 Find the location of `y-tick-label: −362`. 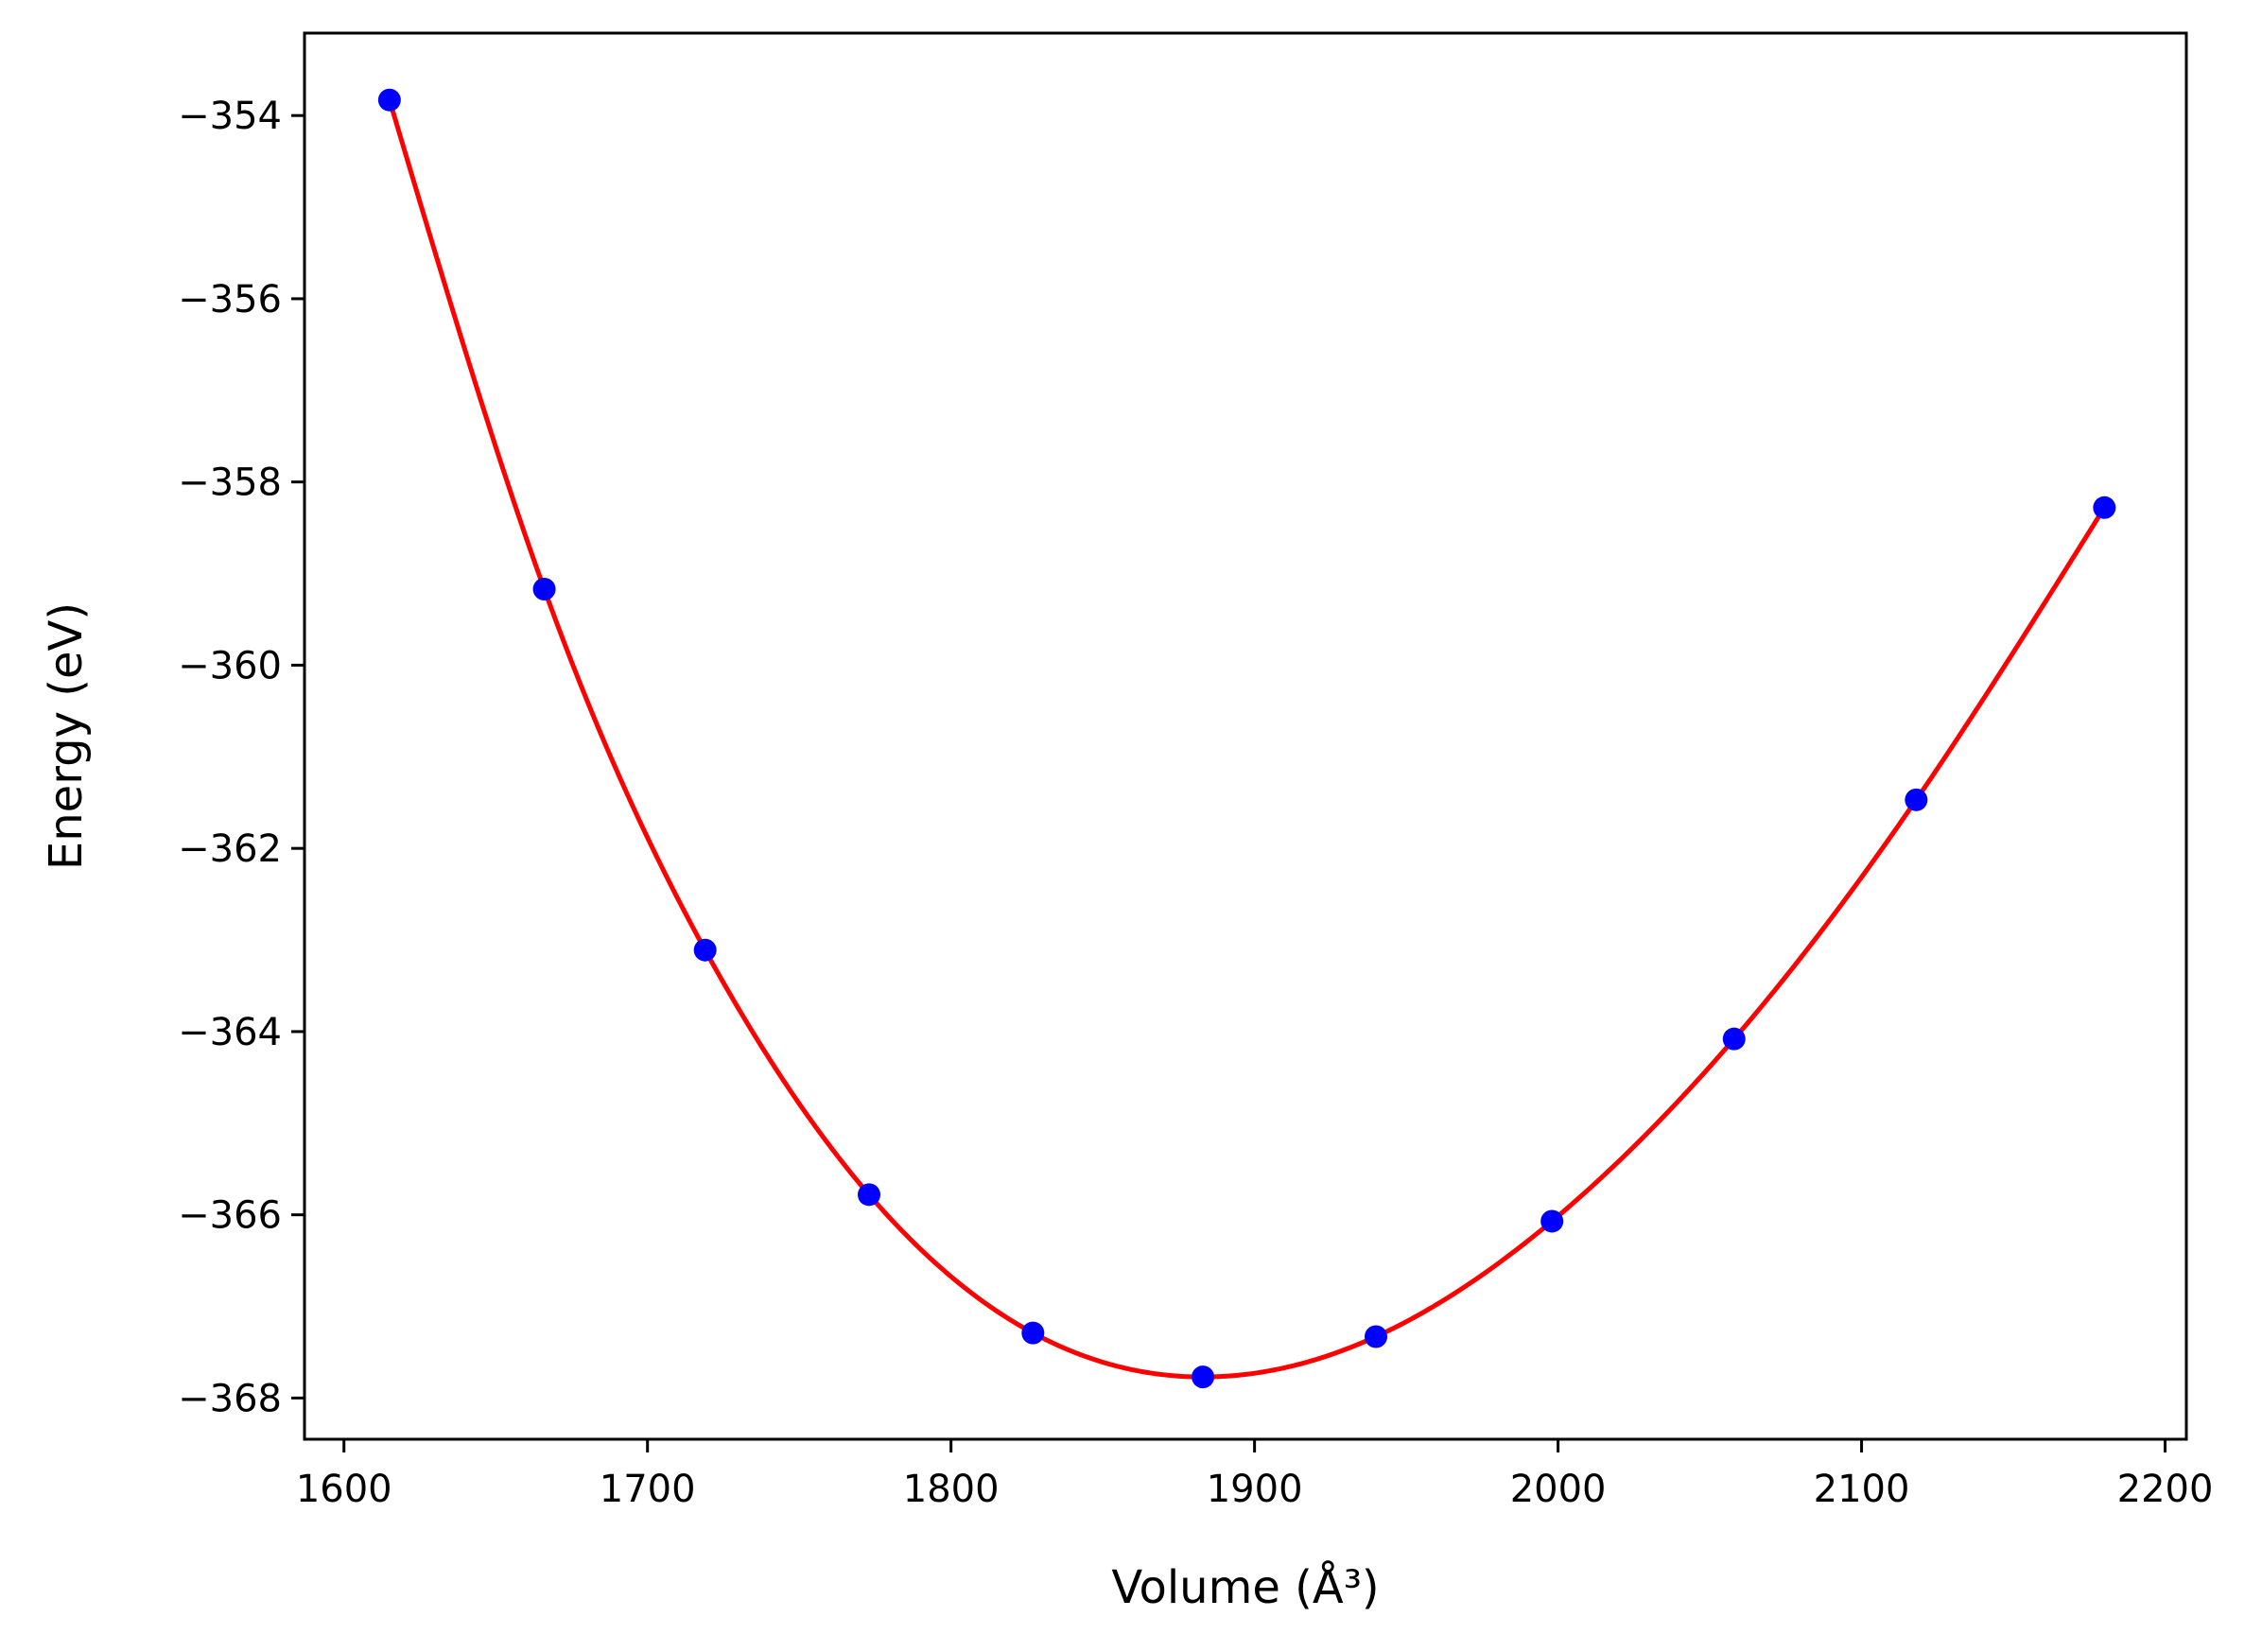

y-tick-label: −362 is located at coordinates (230, 849).